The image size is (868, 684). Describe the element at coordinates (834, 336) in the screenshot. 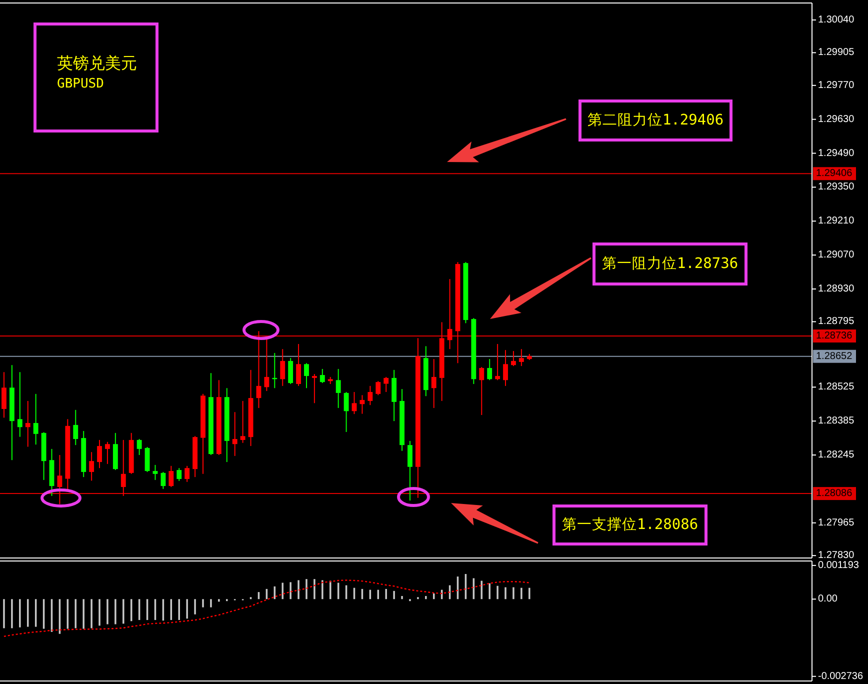

I see `ref-line-label: 1.28736` at that location.